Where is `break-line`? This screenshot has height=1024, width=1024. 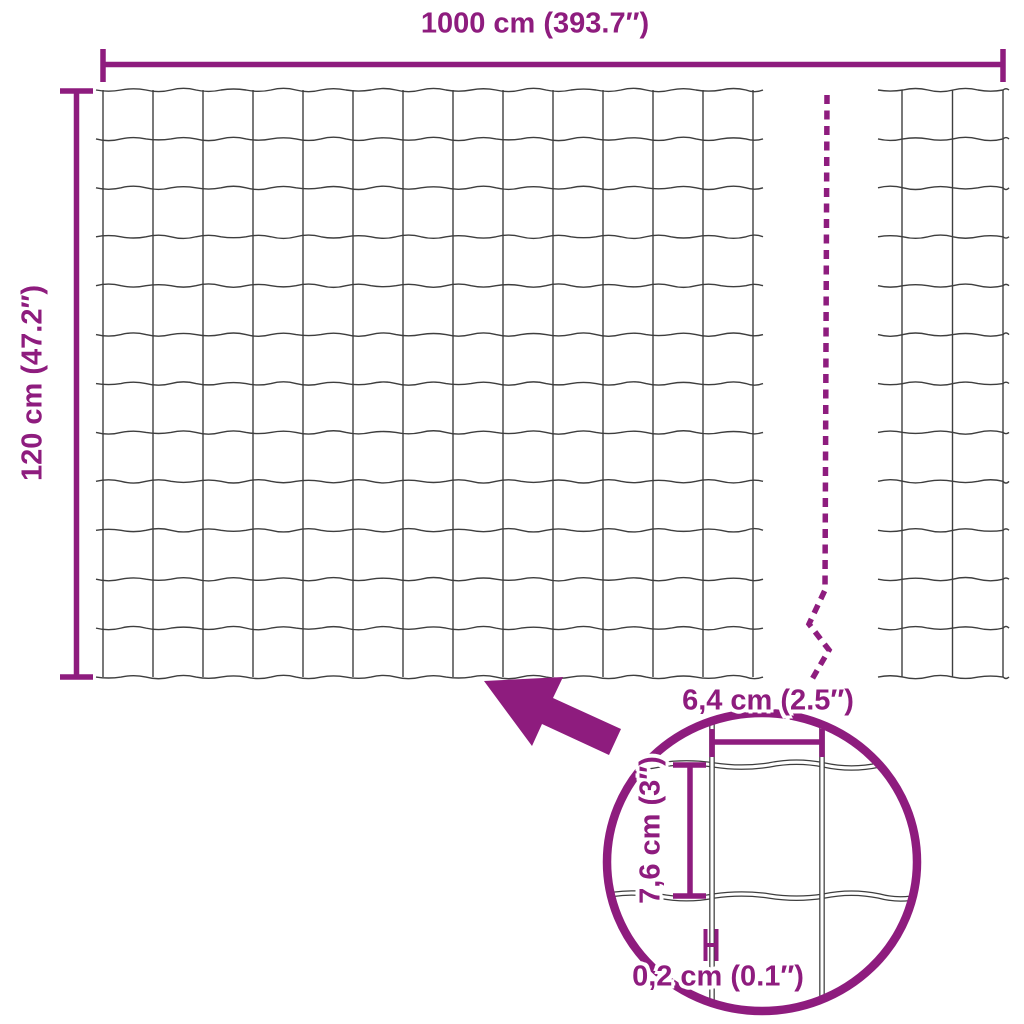
break-line is located at coordinates (819, 388).